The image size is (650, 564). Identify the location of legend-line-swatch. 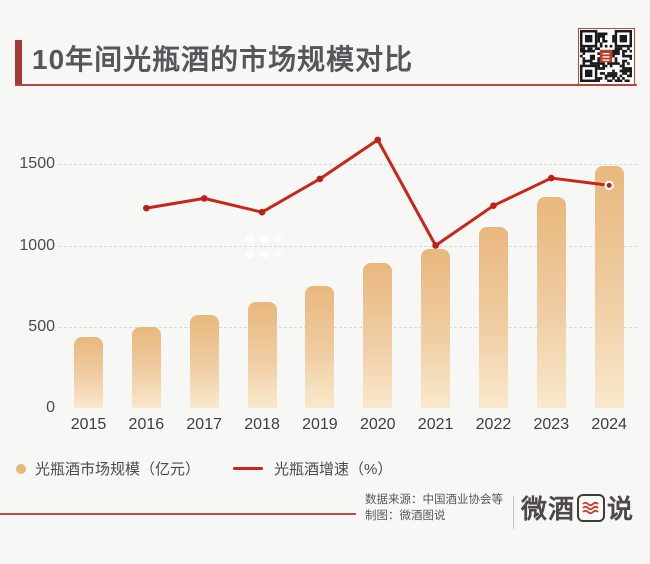
(248, 468).